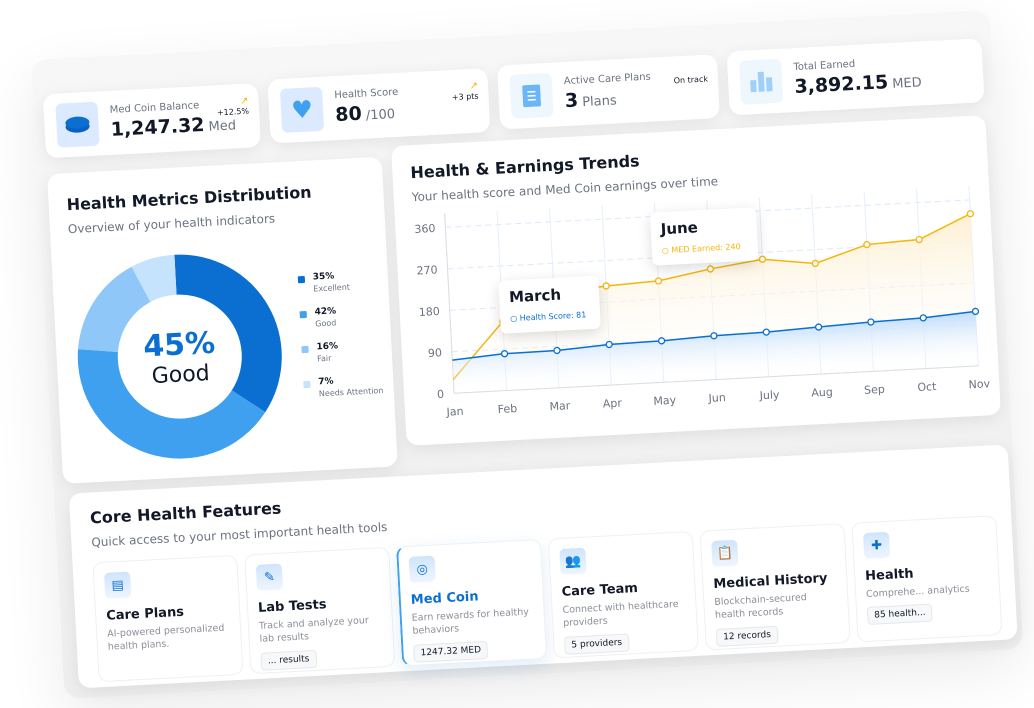 The image size is (1034, 708). Describe the element at coordinates (341, 351) in the screenshot. I see `legend-item: 16% Fair` at that location.